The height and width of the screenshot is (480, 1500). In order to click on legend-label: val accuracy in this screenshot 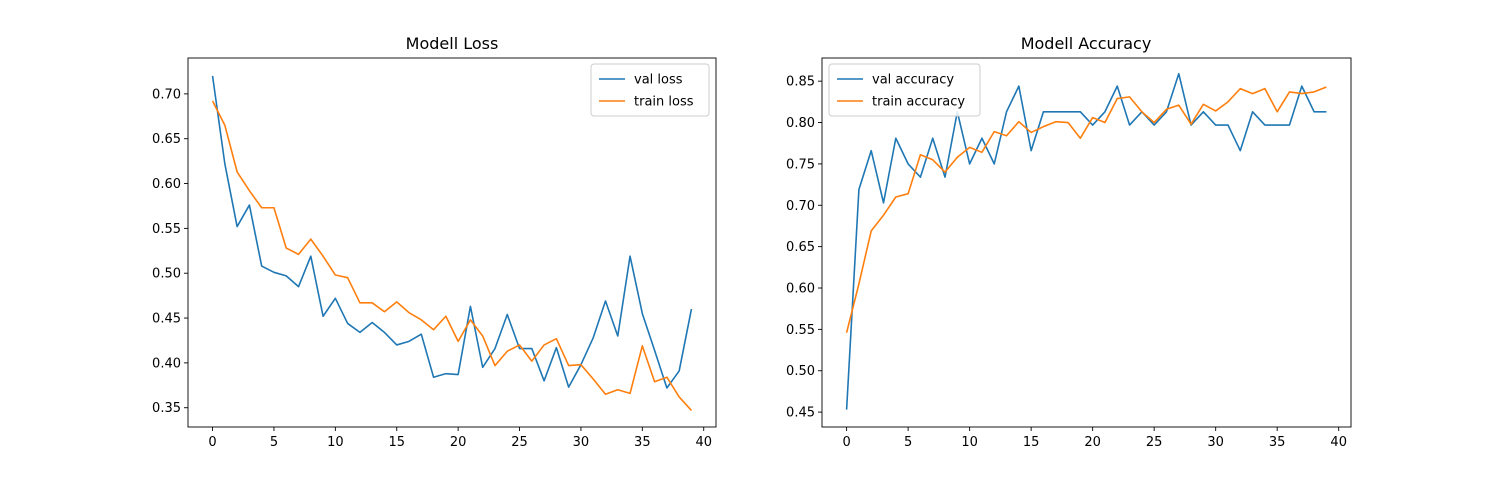, I will do `click(913, 80)`.